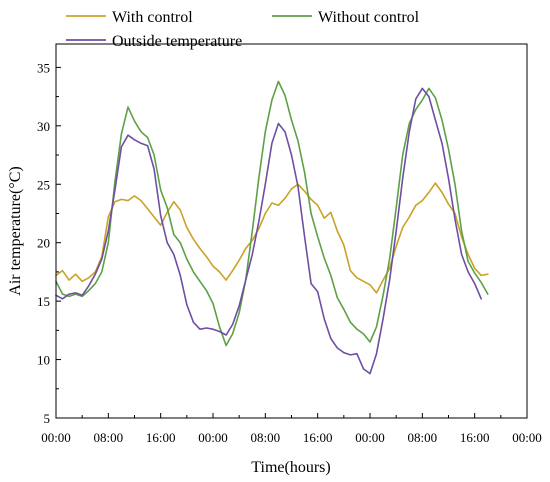 The width and height of the screenshot is (550, 482). What do you see at coordinates (43, 243) in the screenshot?
I see `y-tick-label: 20` at bounding box center [43, 243].